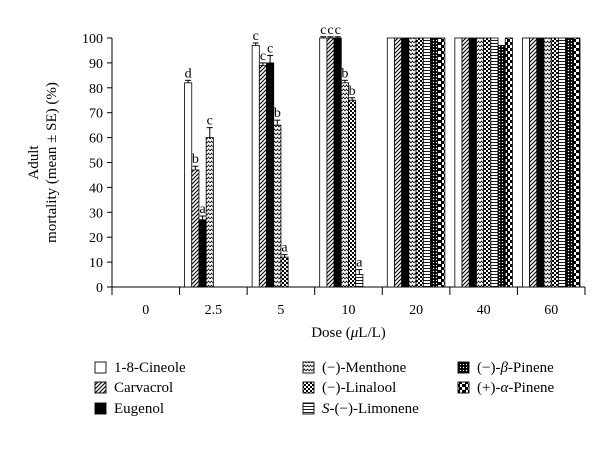  What do you see at coordinates (96, 114) in the screenshot?
I see `y-tick-label: 70` at bounding box center [96, 114].